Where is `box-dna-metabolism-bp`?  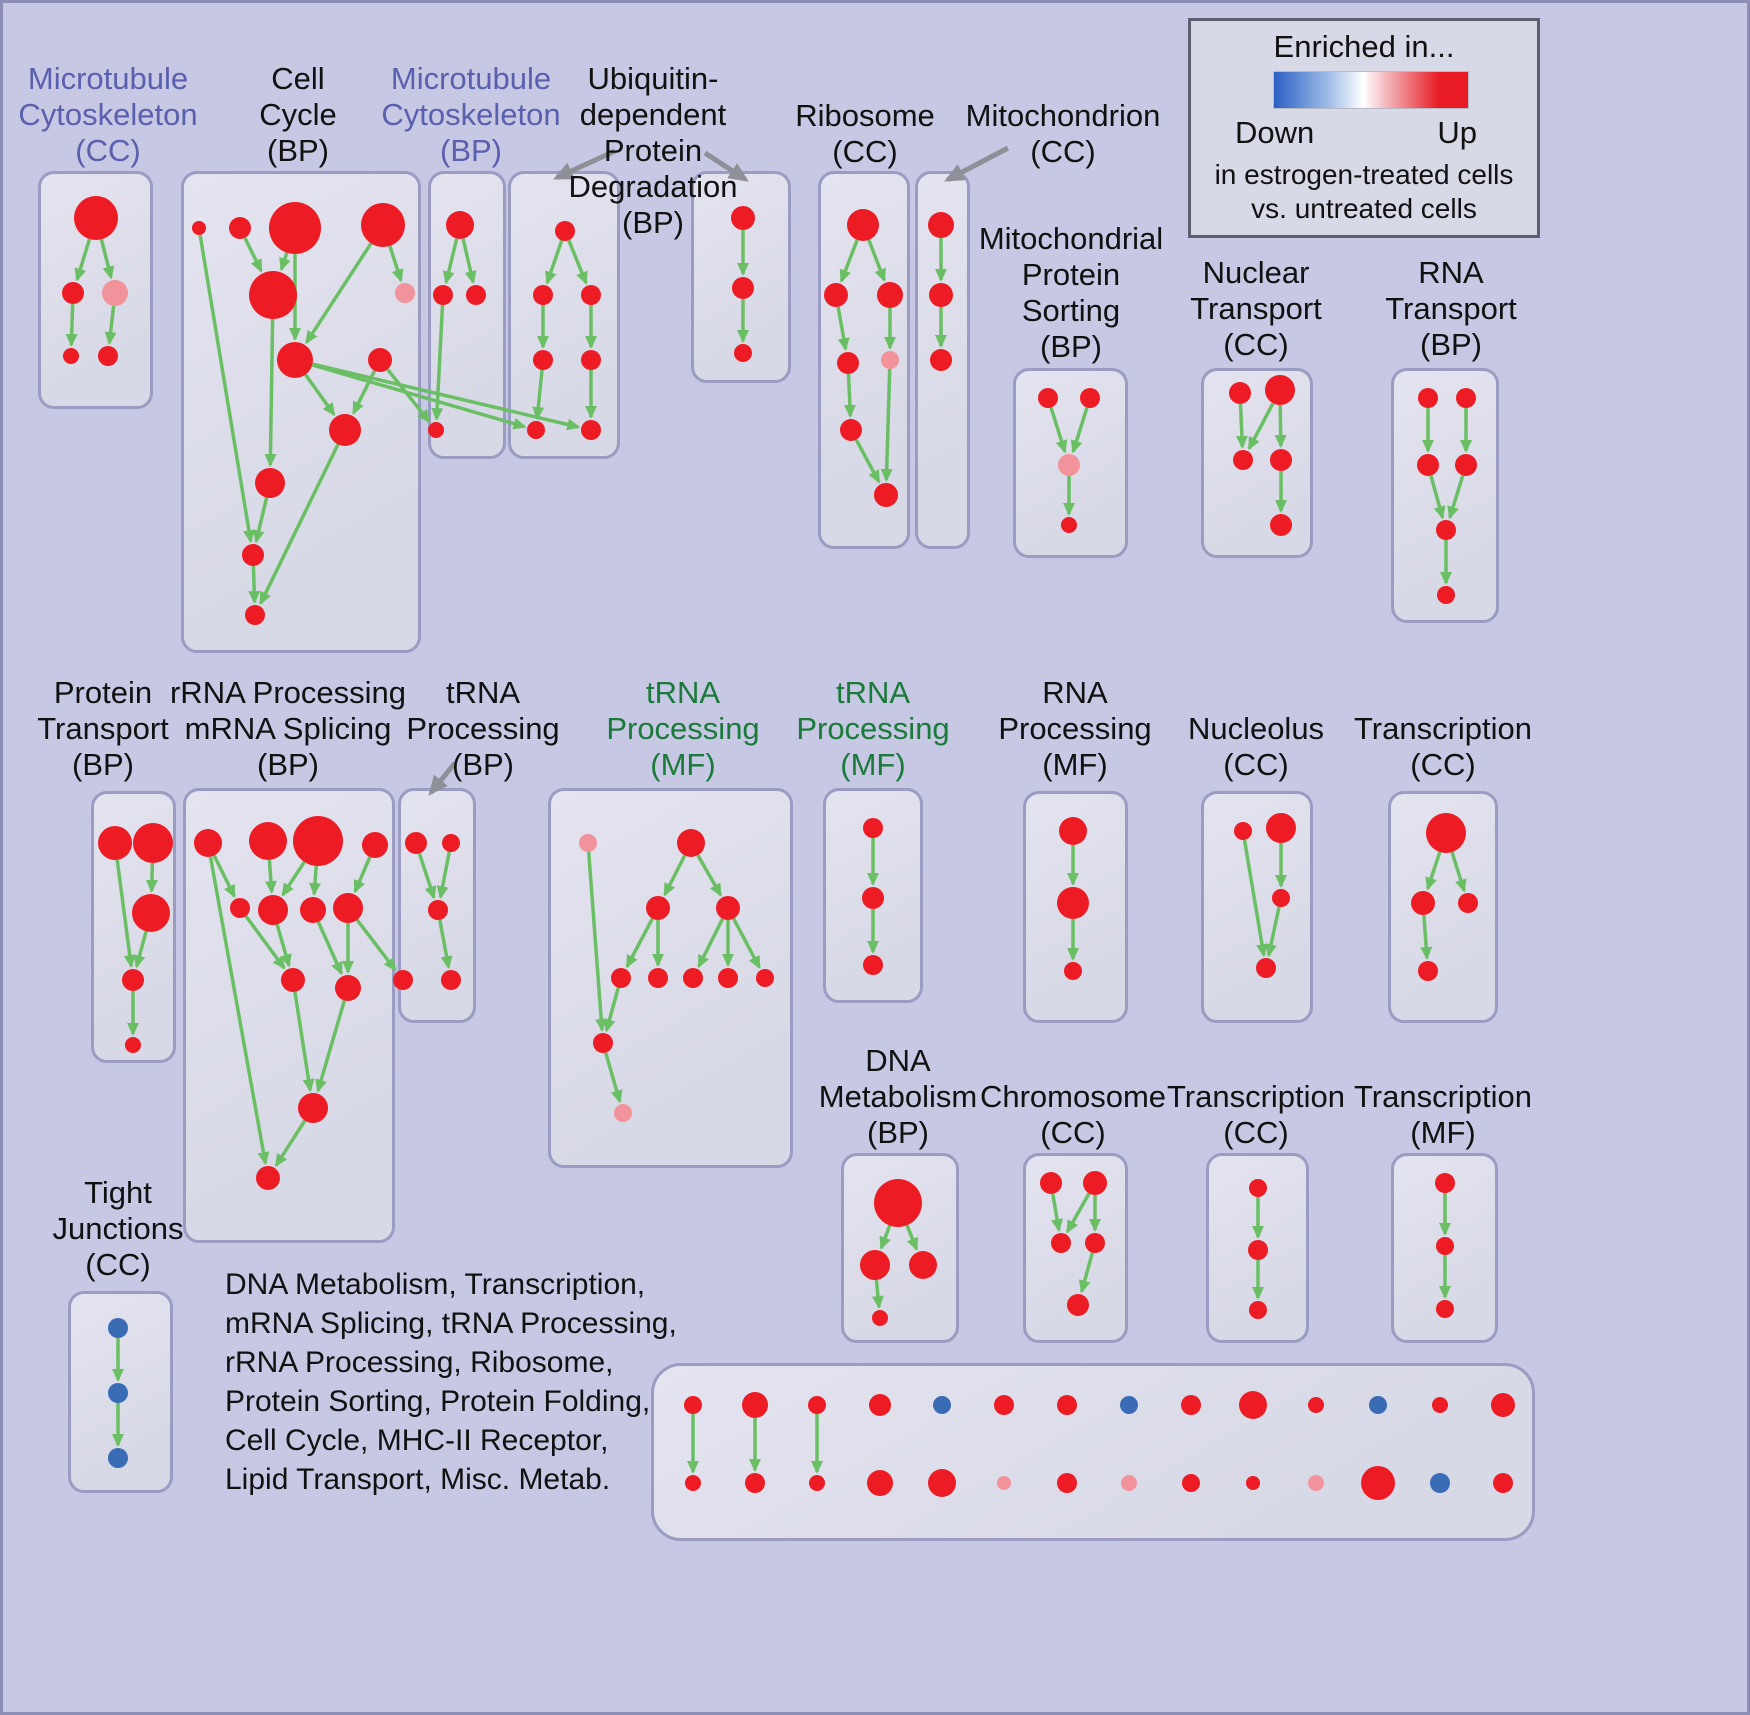 box-dna-metabolism-bp is located at coordinates (900, 1248).